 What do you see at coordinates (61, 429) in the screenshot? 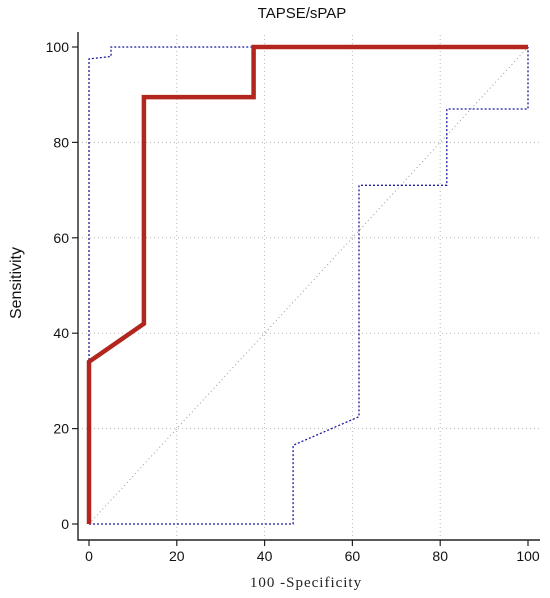
I see `y-tick-label: 20` at bounding box center [61, 429].